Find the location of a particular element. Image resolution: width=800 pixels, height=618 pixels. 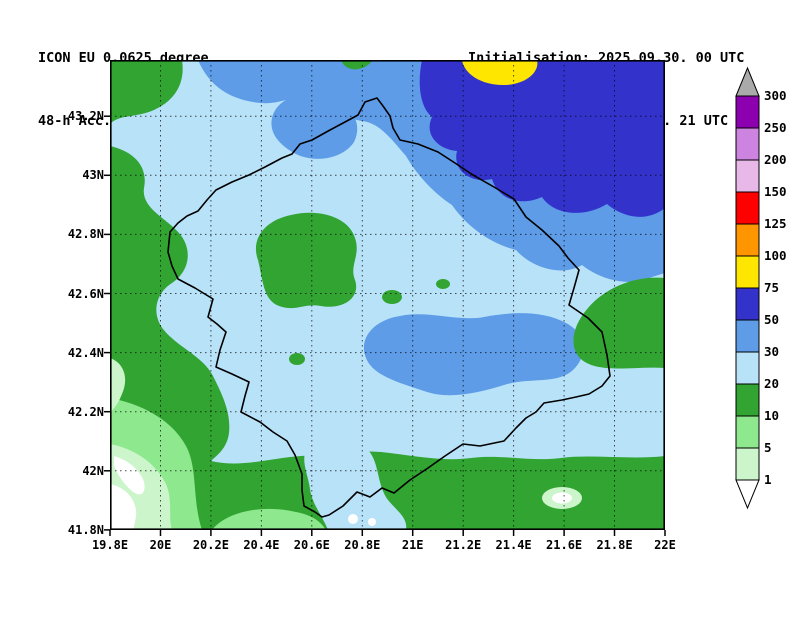

lon-tick-label: 21.6E is located at coordinates (564, 545).